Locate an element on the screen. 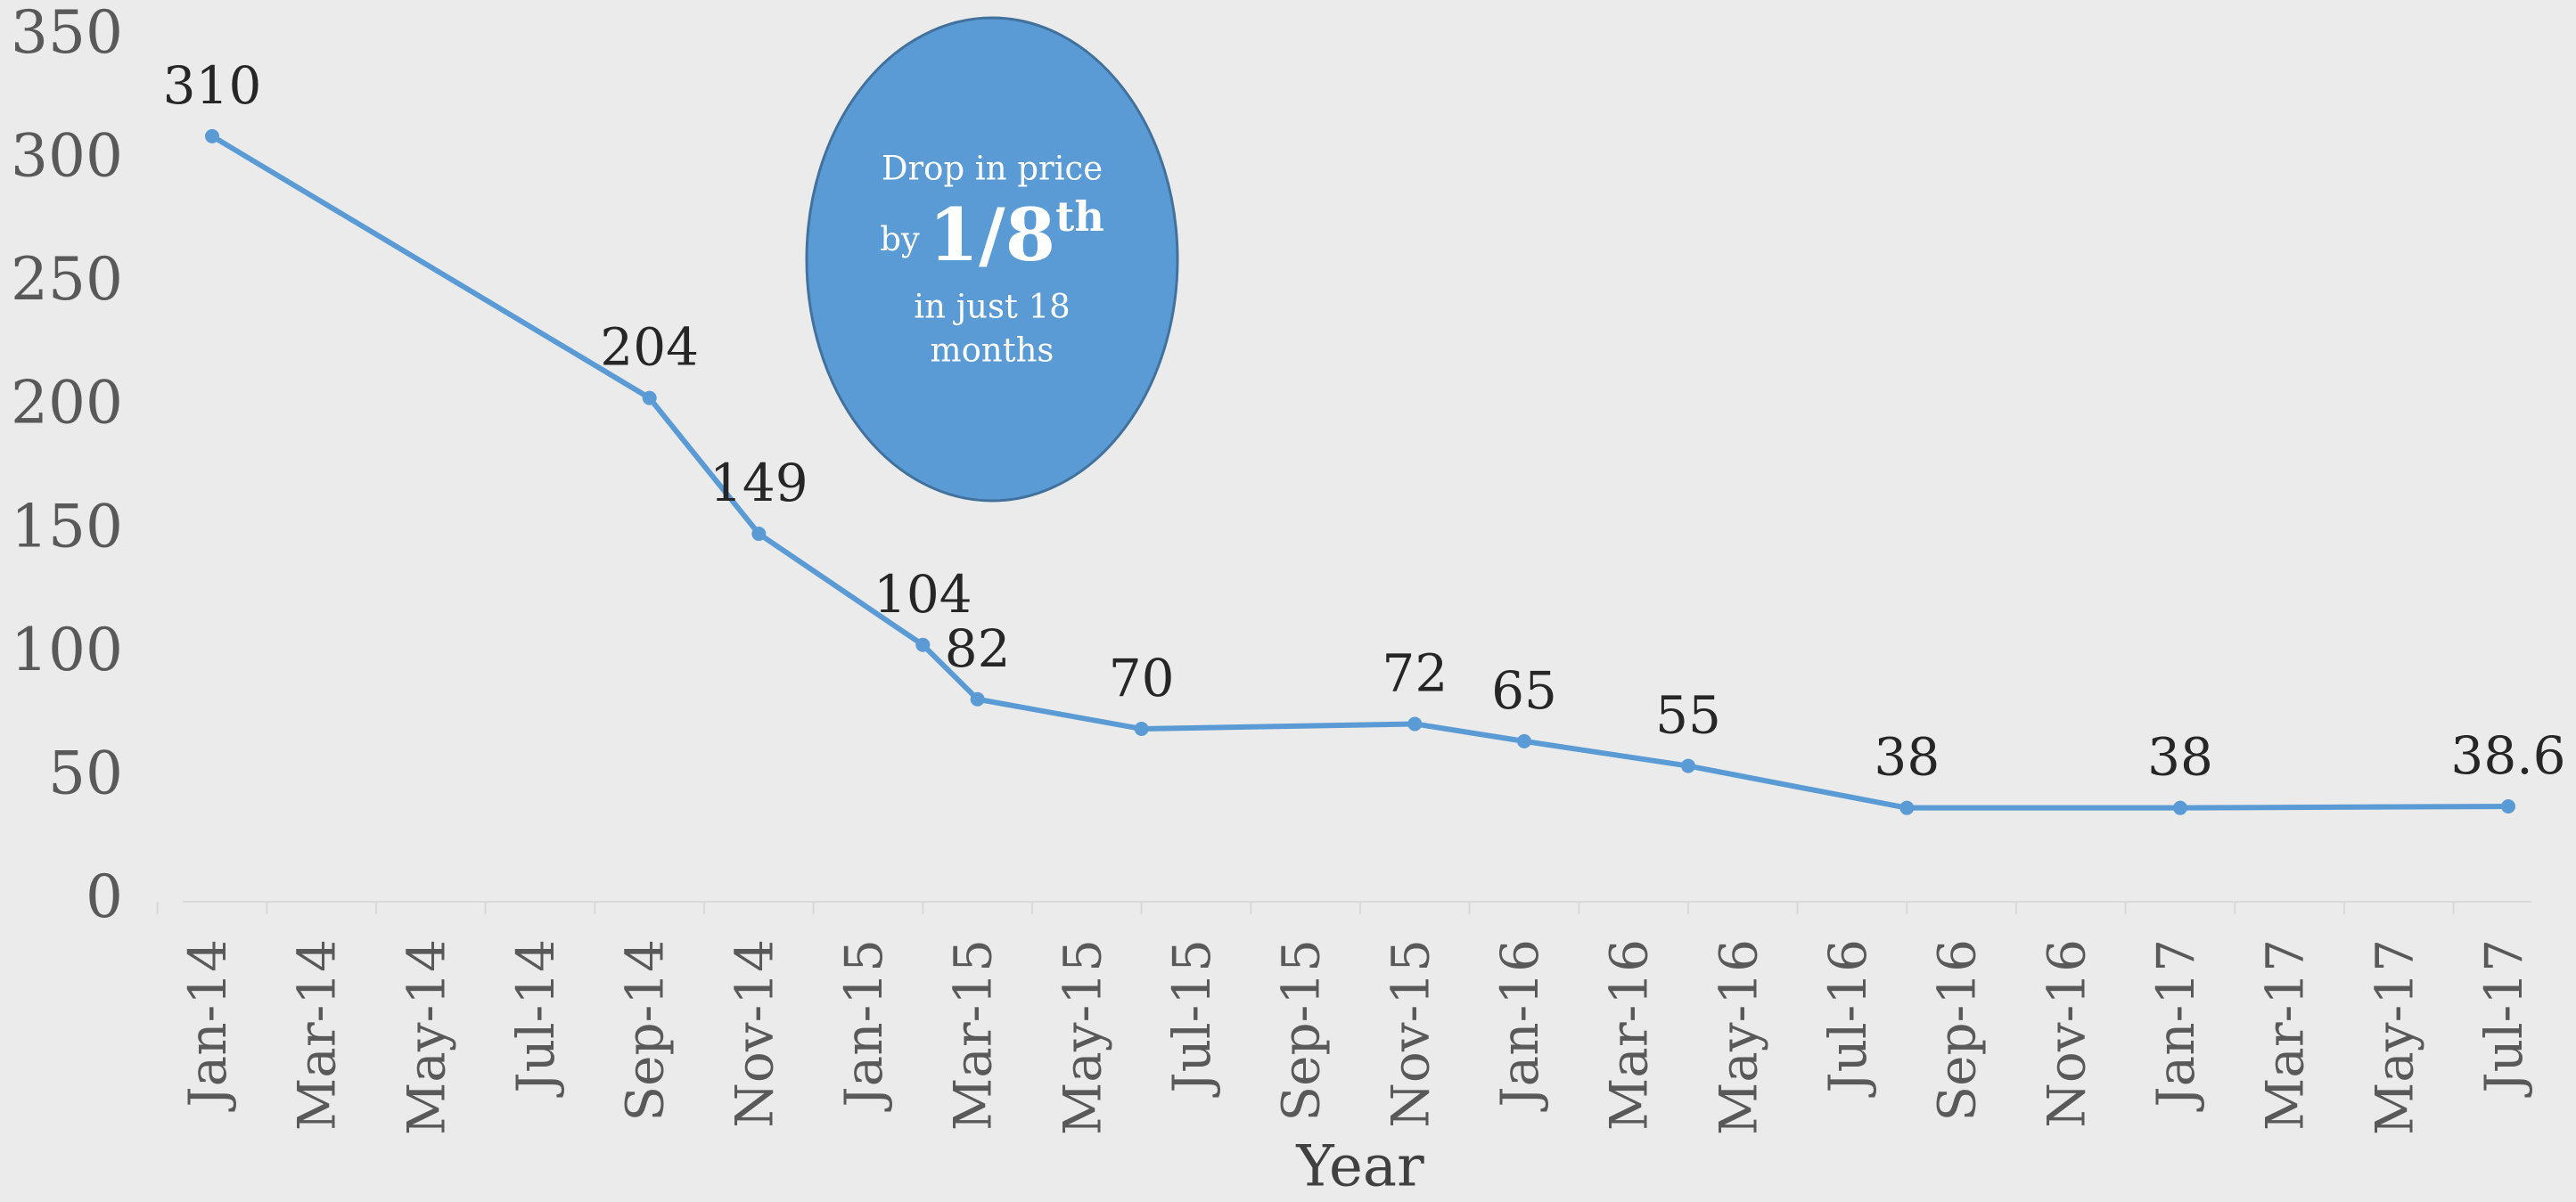  y-tick-label: 250 is located at coordinates (67, 279).